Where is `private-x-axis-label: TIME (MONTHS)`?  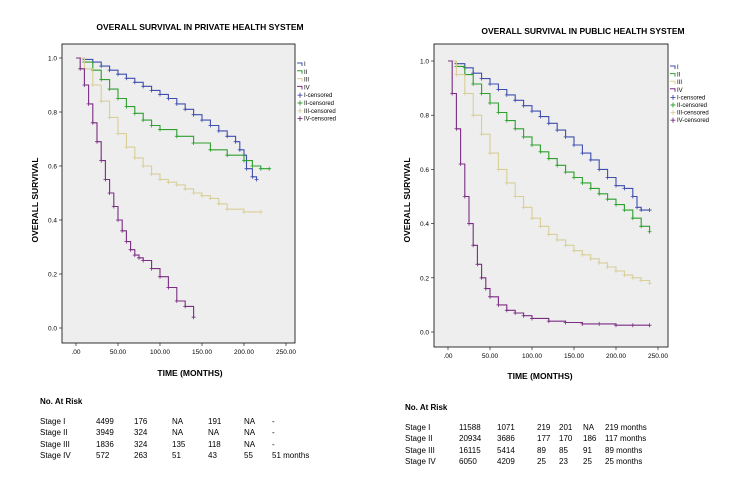
private-x-axis-label: TIME (MONTHS) is located at coordinates (189, 373).